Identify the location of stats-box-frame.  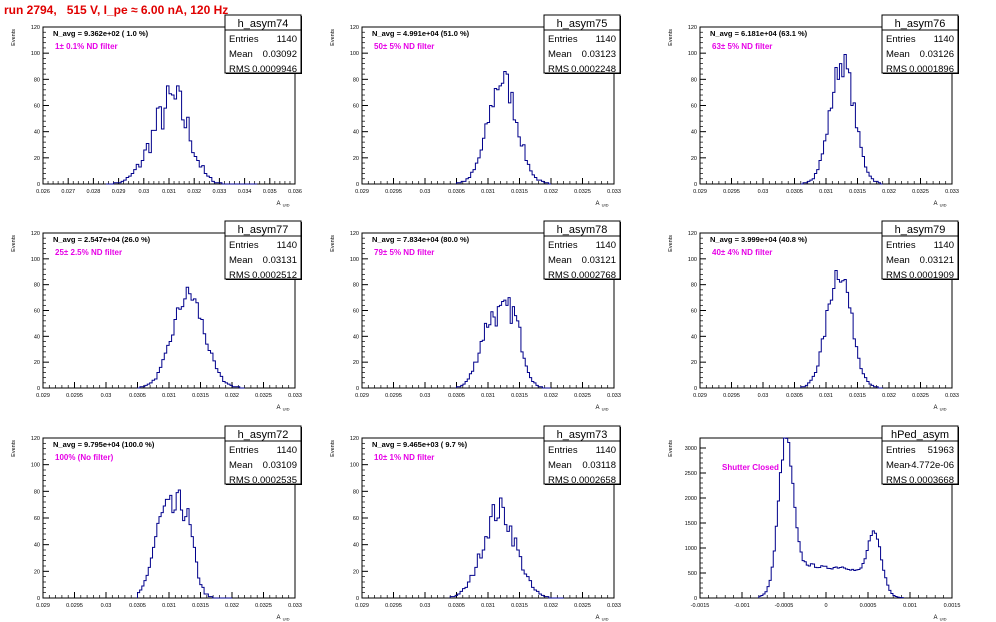
(582, 455).